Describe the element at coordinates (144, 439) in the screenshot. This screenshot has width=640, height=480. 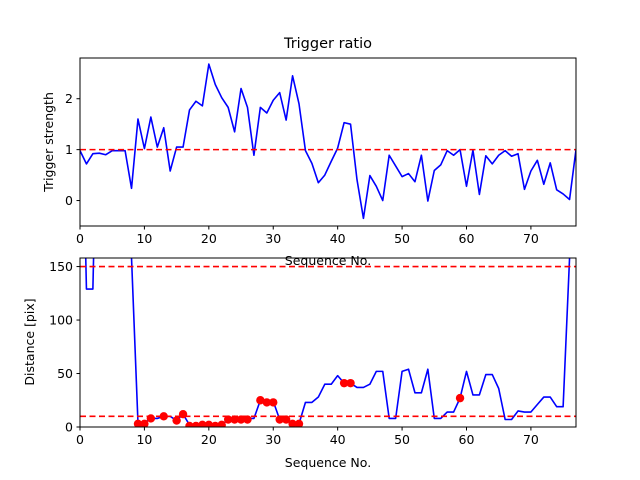
I see `bottom-x-tick-label: 10` at that location.